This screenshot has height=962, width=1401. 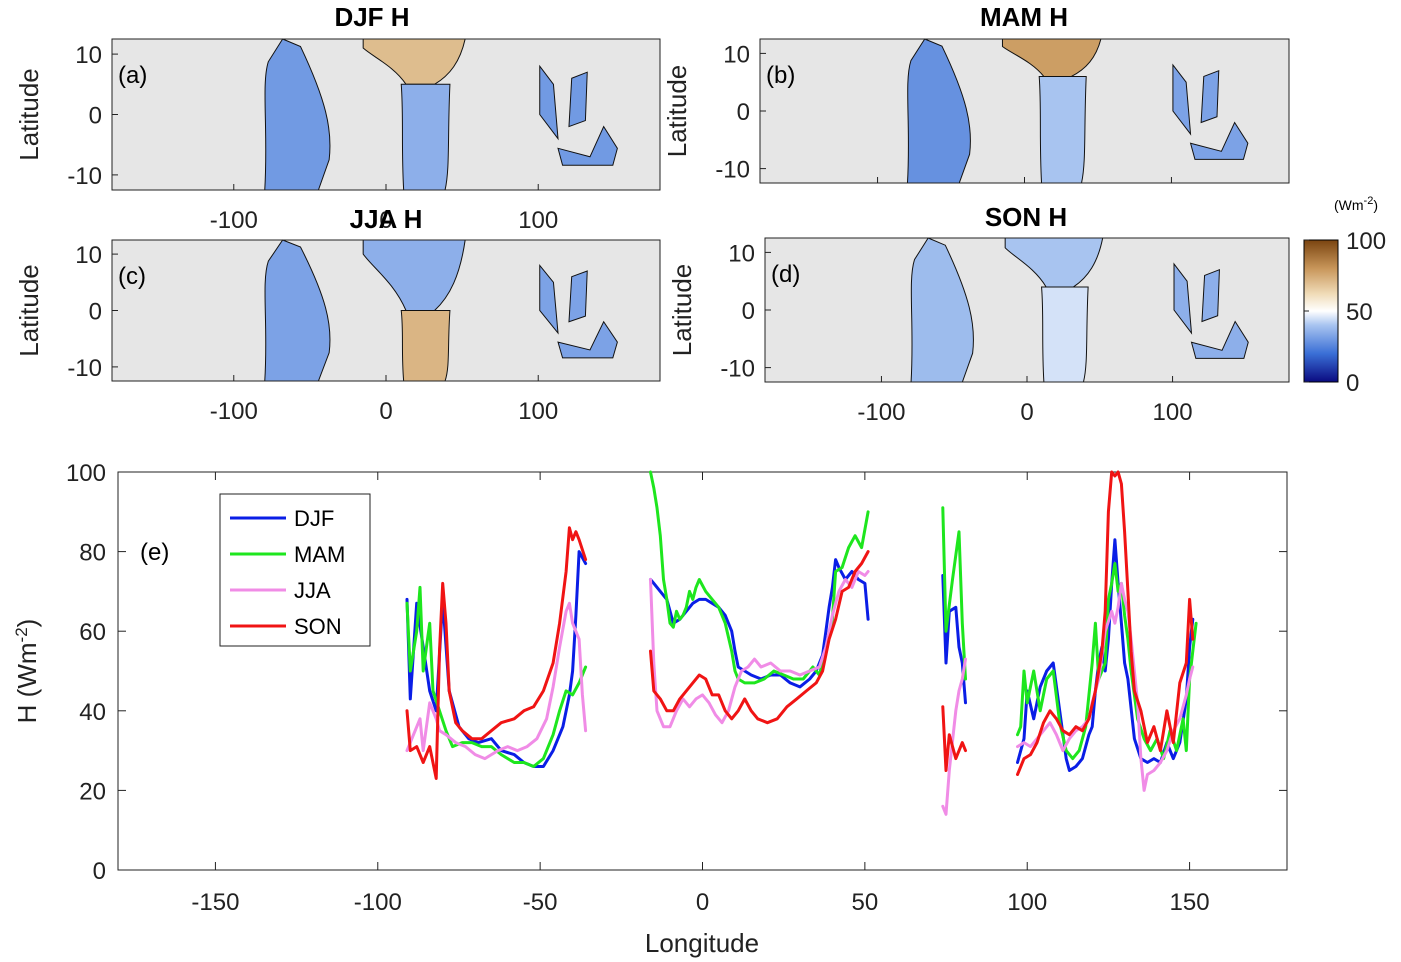 What do you see at coordinates (92, 632) in the screenshot?
I see `ytick-label: 60` at bounding box center [92, 632].